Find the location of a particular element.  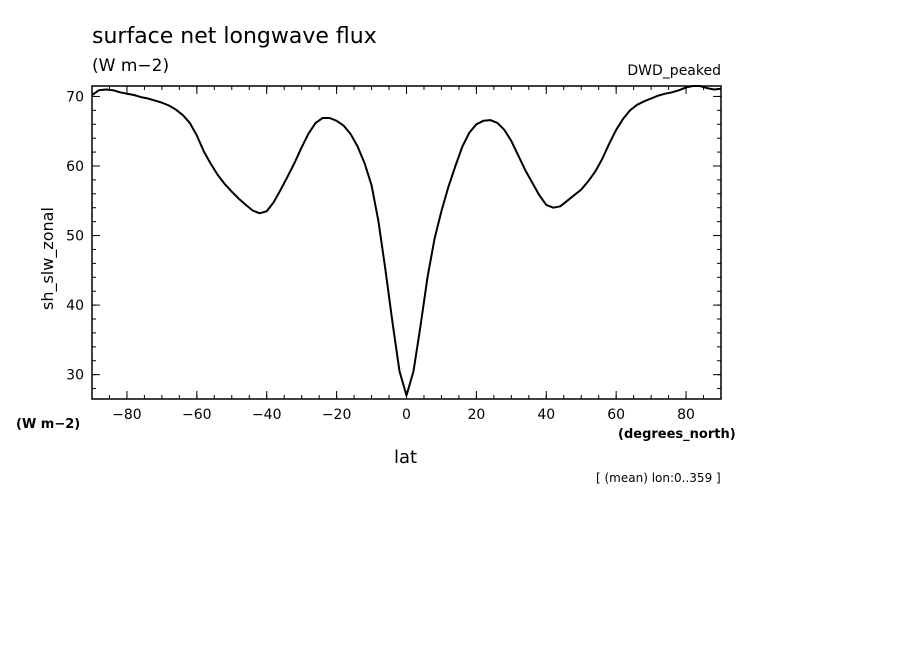

x-axis-units: (degrees_north) is located at coordinates (677, 434).